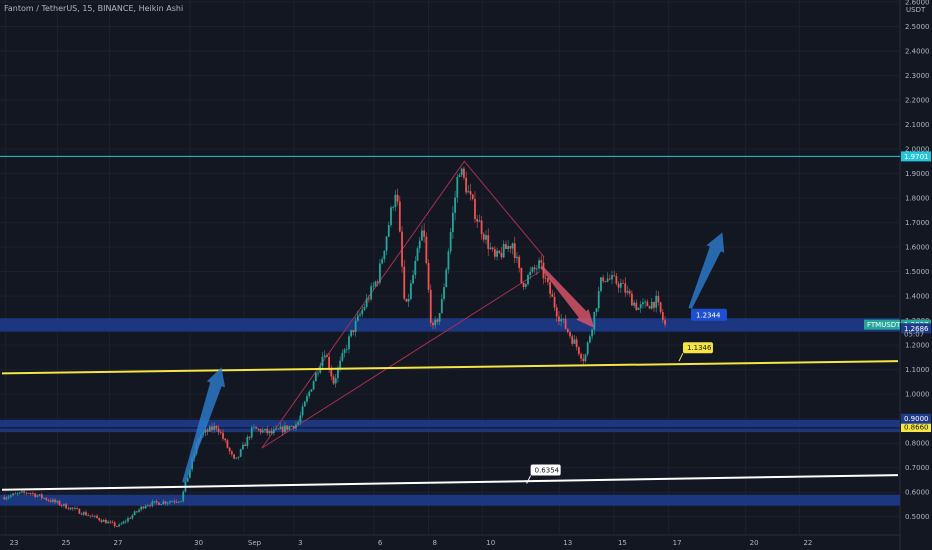 The image size is (932, 550). What do you see at coordinates (547, 471) in the screenshot?
I see `trendline-label: 0.6354` at bounding box center [547, 471].